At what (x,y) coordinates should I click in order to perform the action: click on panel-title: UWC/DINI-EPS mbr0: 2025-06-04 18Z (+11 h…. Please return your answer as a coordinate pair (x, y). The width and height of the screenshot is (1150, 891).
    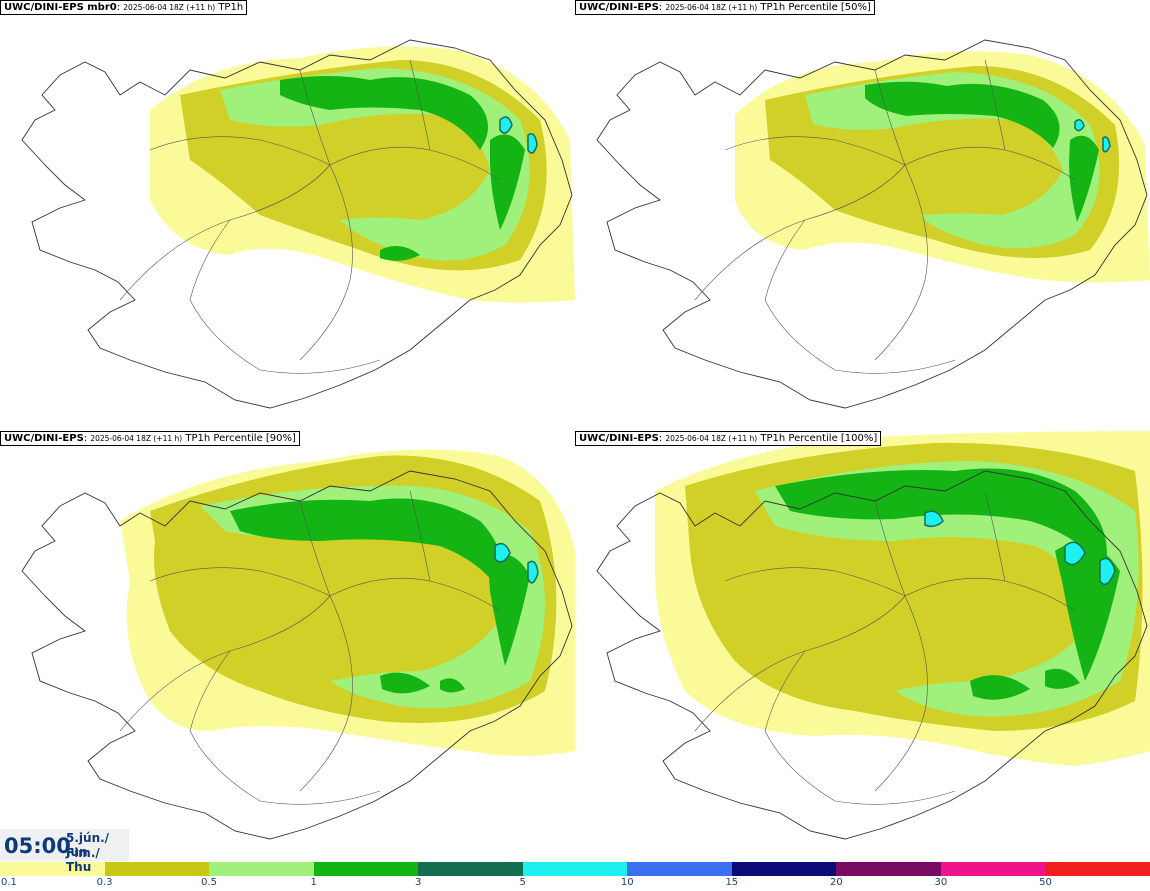
    Looking at the image, I should click on (124, 7).